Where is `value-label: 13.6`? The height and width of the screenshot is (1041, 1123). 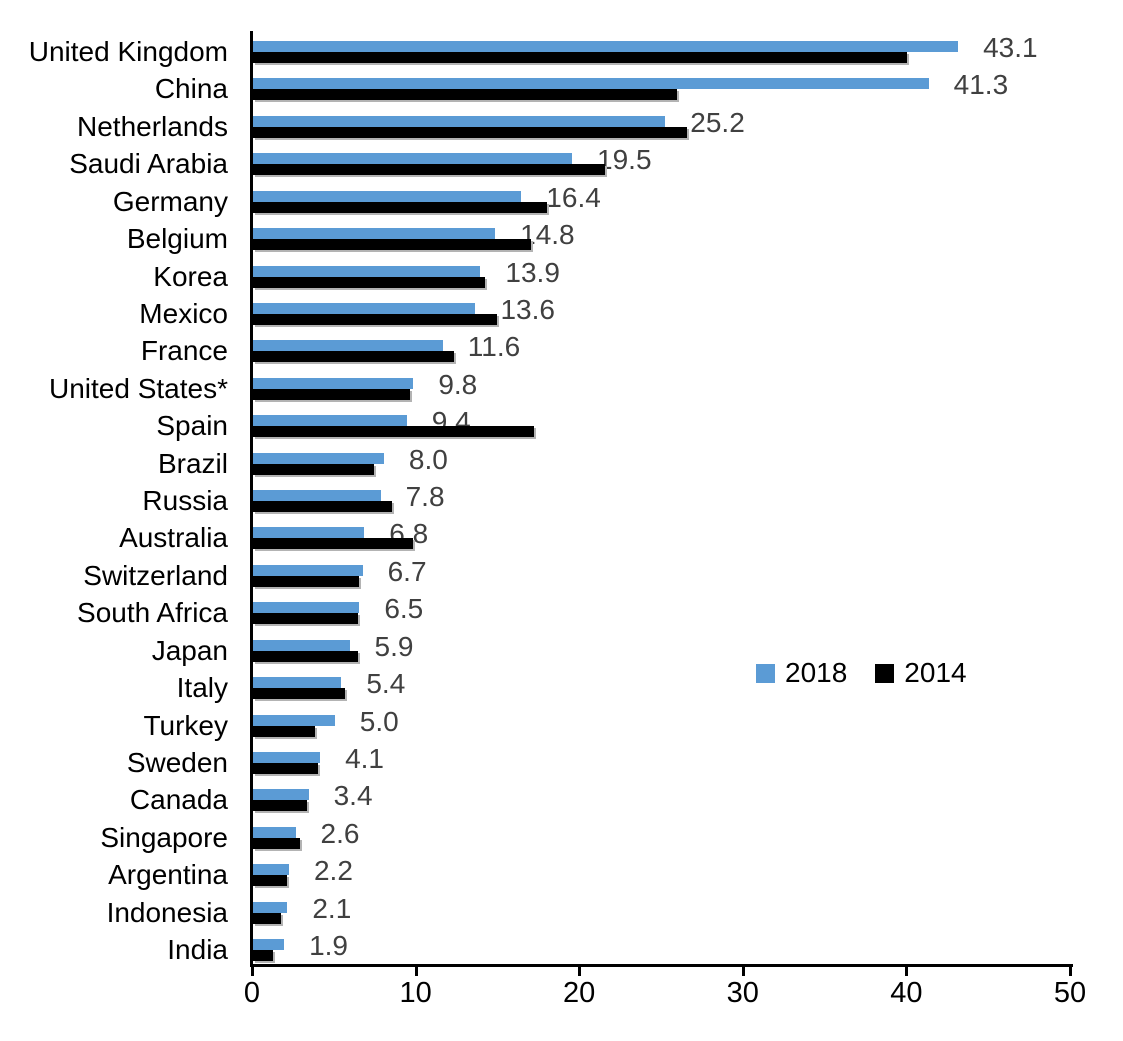
value-label: 13.6 is located at coordinates (527, 309).